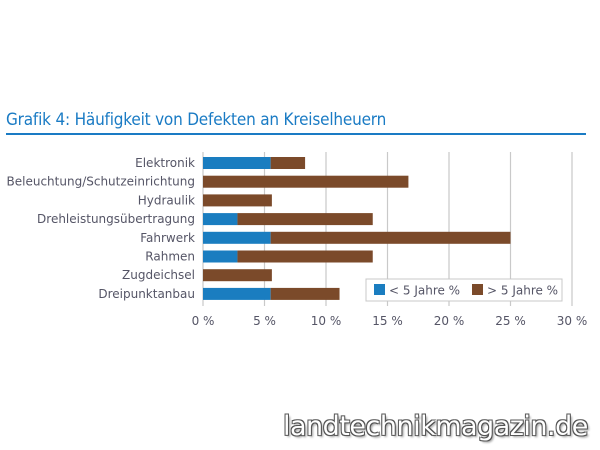  What do you see at coordinates (572, 321) in the screenshot?
I see `x-tick-label: 30 %` at bounding box center [572, 321].